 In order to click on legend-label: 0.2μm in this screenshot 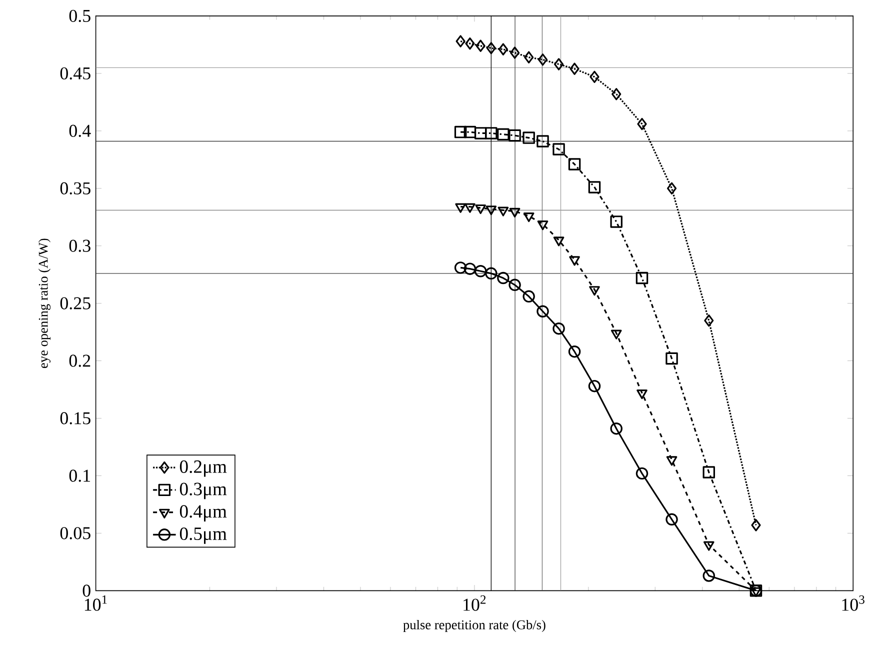, I will do `click(203, 468)`.